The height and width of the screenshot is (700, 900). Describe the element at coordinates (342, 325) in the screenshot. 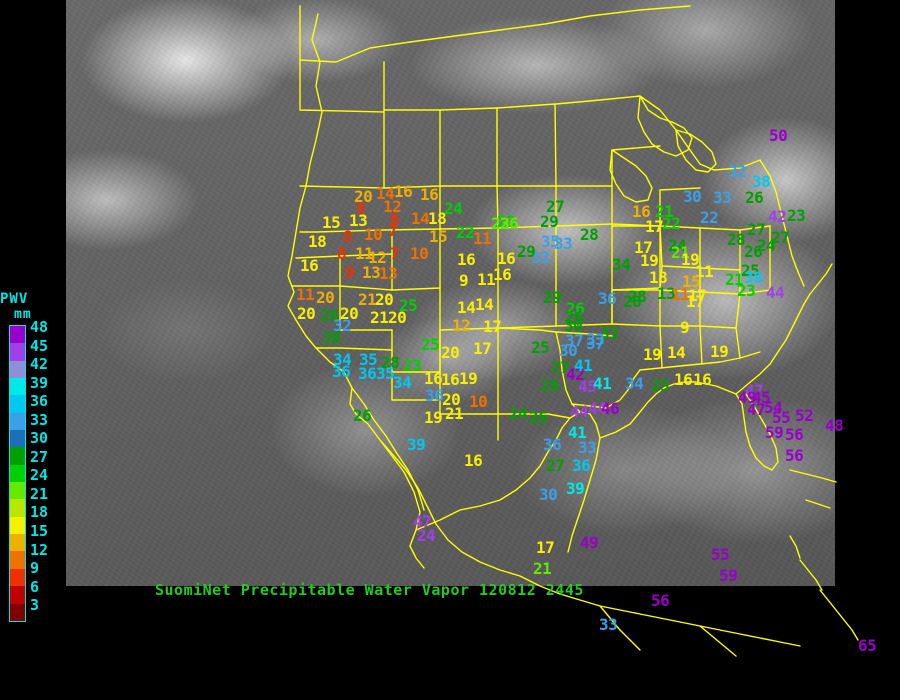

I see `pwv-value: 32` at that location.